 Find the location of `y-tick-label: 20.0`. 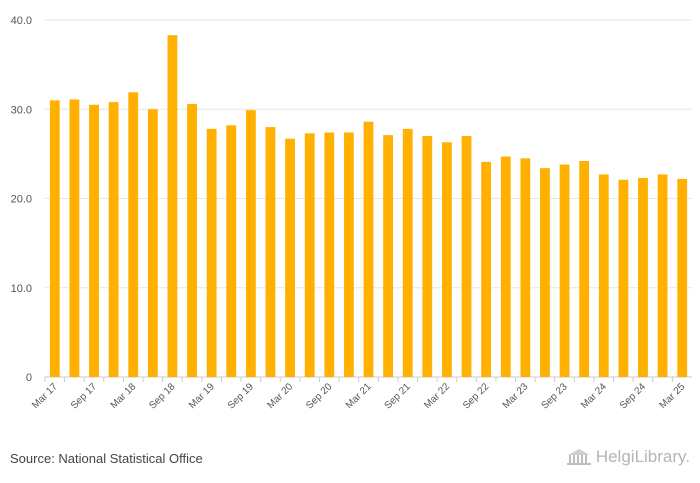

y-tick-label: 20.0 is located at coordinates (21, 200).